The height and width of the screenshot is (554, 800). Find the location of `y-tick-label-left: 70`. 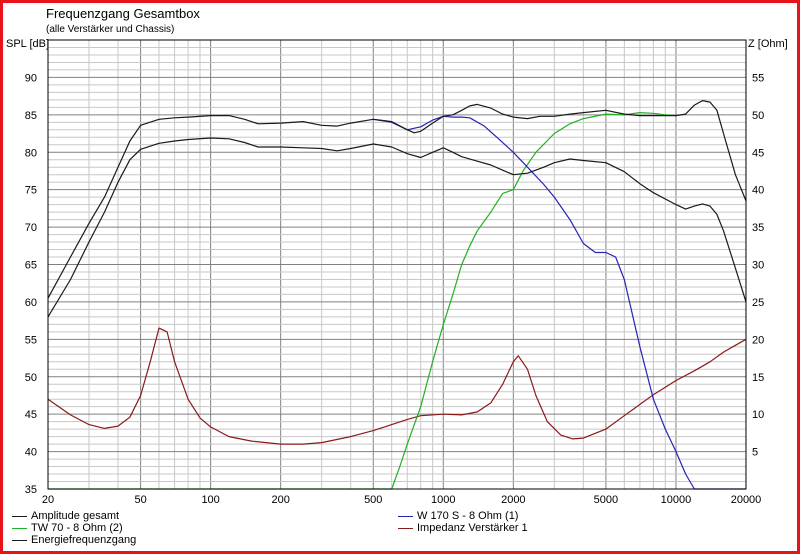

y-tick-label-left: 70 is located at coordinates (31, 228).